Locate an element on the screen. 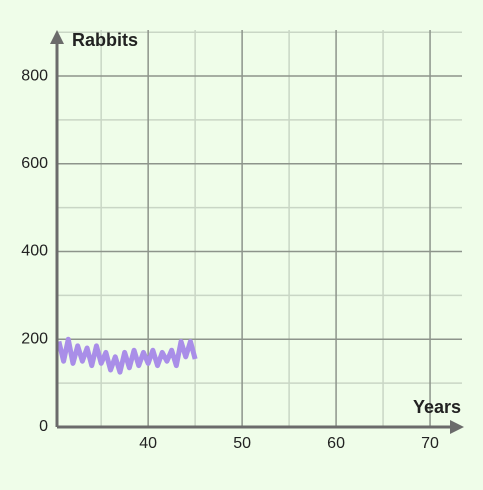 Image resolution: width=483 pixels, height=490 pixels. x-tick-label: 50 is located at coordinates (242, 443).